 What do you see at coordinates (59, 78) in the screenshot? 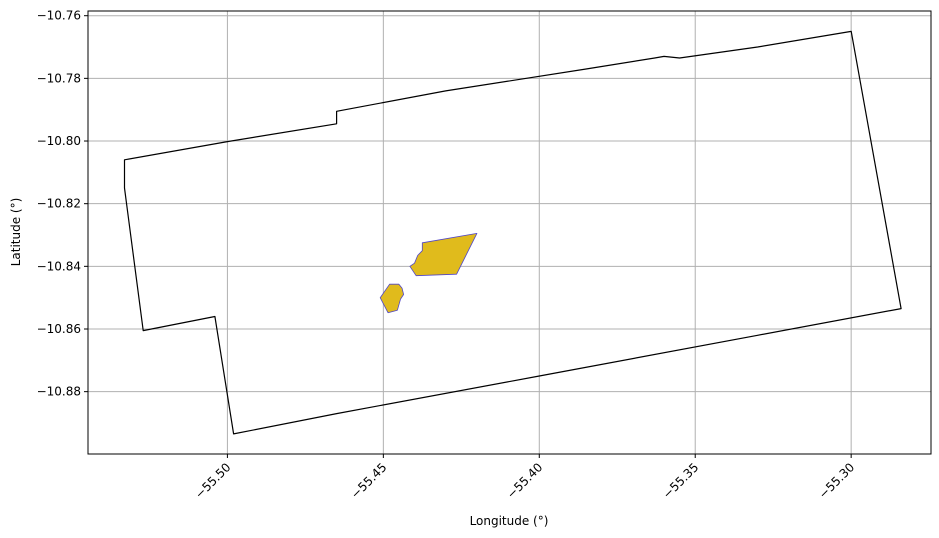
I see `y-tick-label: −10.78` at bounding box center [59, 78].